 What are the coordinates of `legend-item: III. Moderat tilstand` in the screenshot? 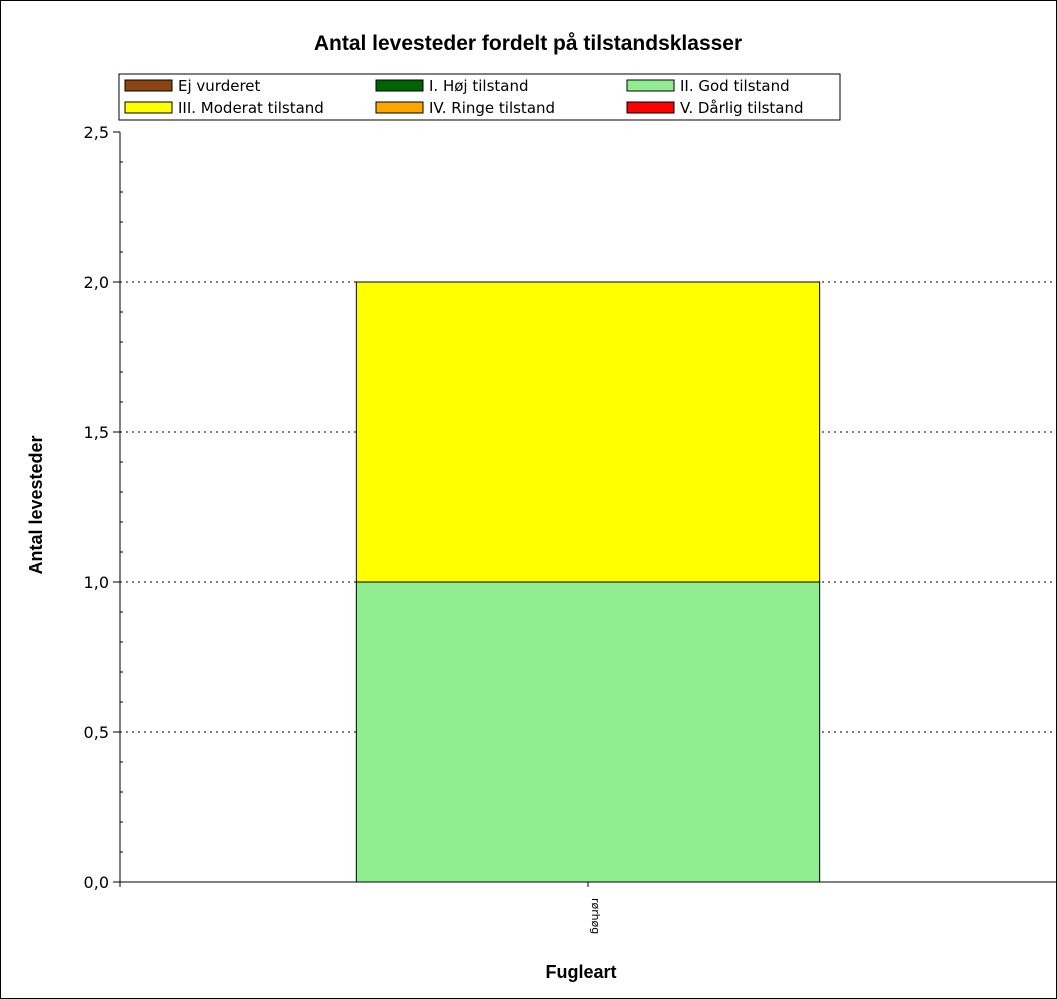 It's located at (224, 108).